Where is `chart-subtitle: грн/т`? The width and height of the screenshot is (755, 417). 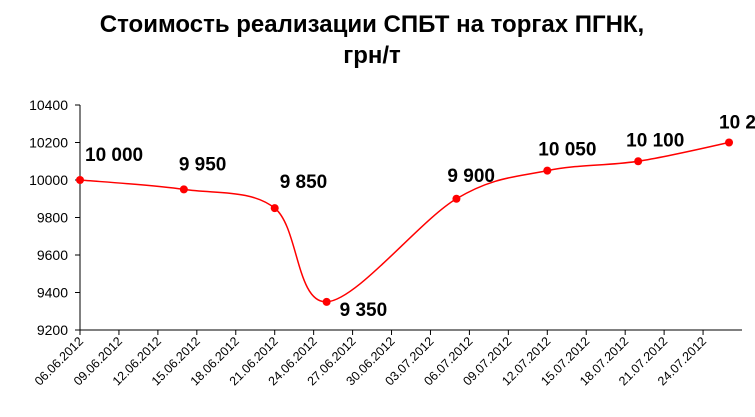 chart-subtitle: грн/т is located at coordinates (372, 55).